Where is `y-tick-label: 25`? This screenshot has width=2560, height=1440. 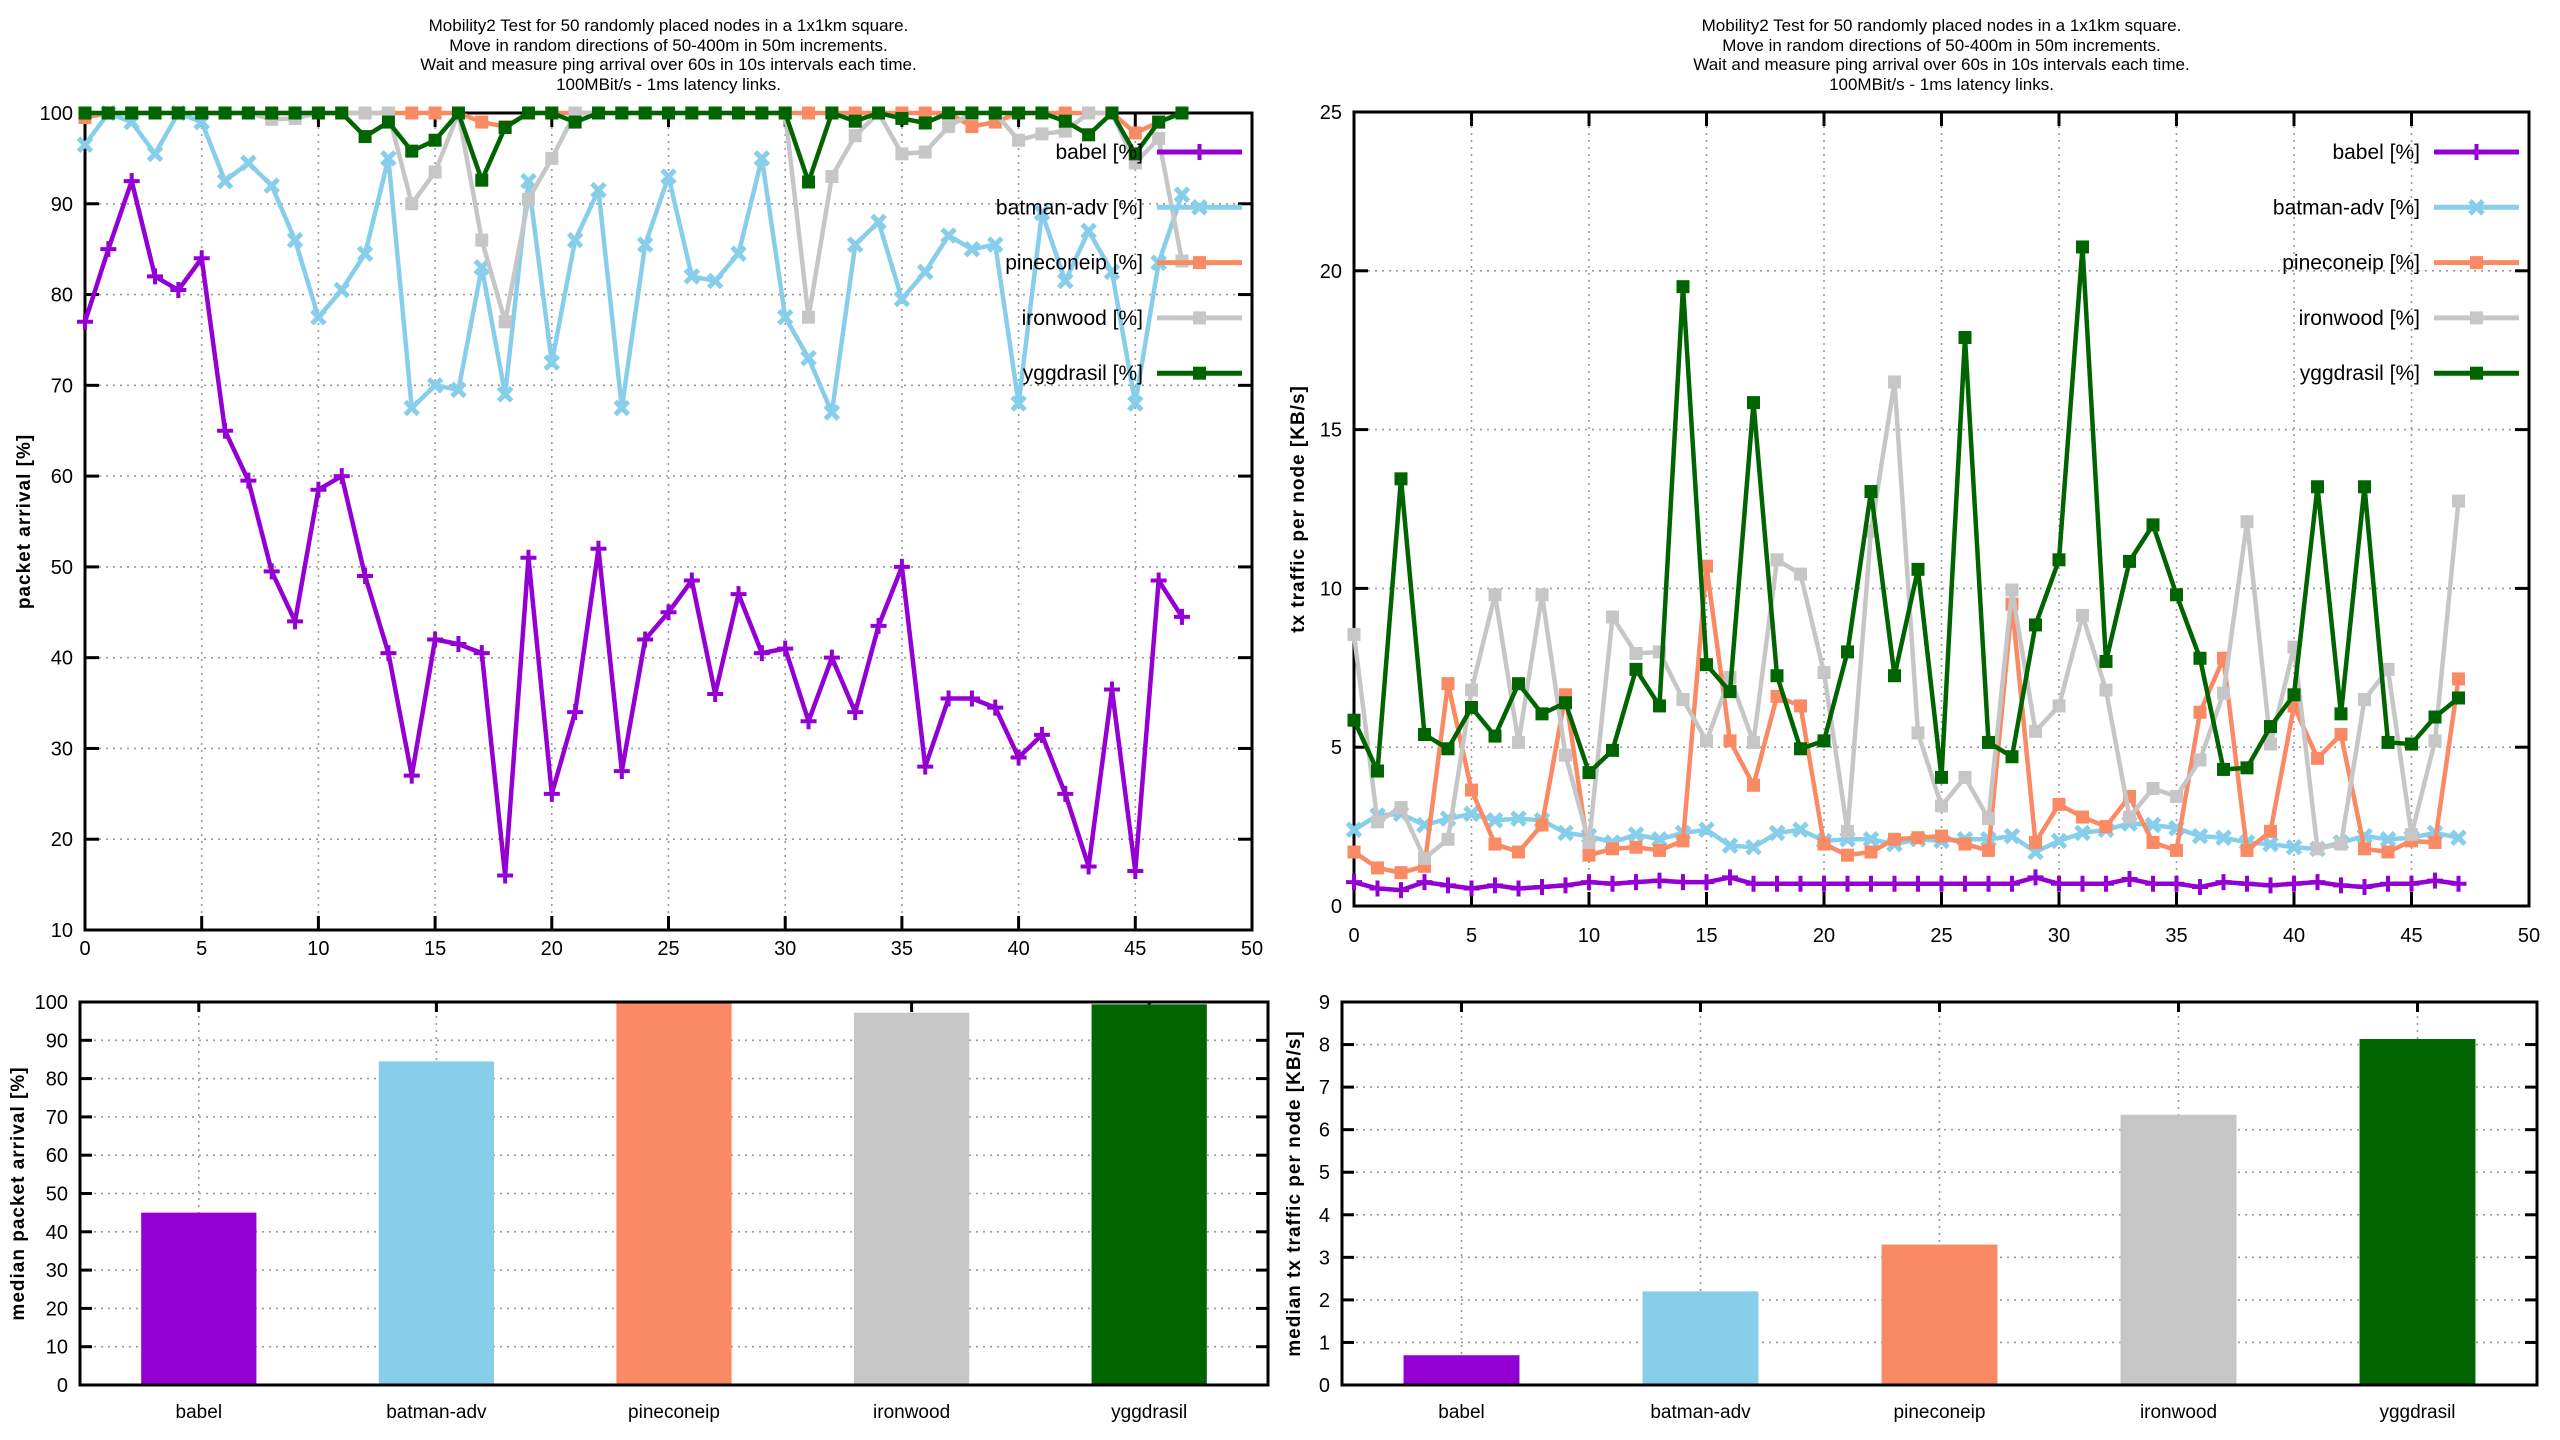 y-tick-label: 25 is located at coordinates (1331, 113).